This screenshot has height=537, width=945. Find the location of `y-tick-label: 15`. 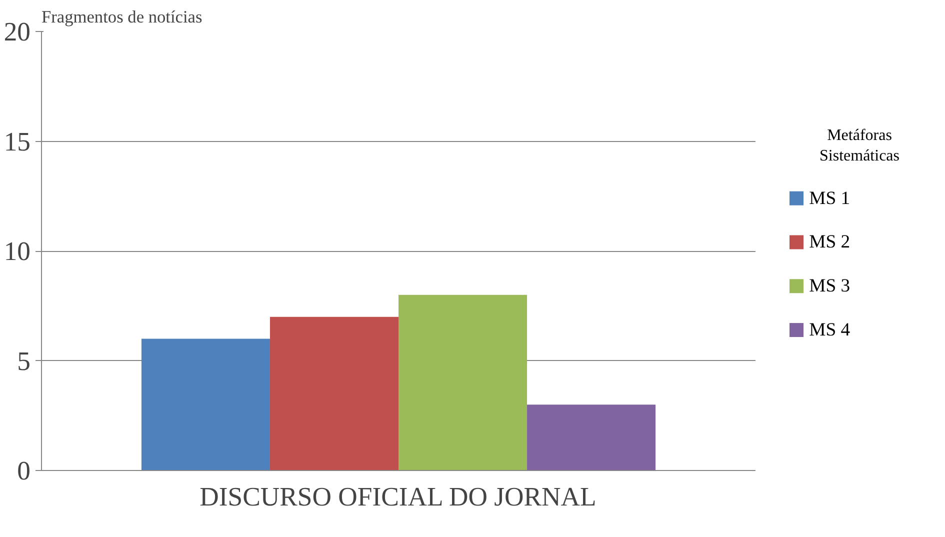

y-tick-label: 15 is located at coordinates (17, 141).